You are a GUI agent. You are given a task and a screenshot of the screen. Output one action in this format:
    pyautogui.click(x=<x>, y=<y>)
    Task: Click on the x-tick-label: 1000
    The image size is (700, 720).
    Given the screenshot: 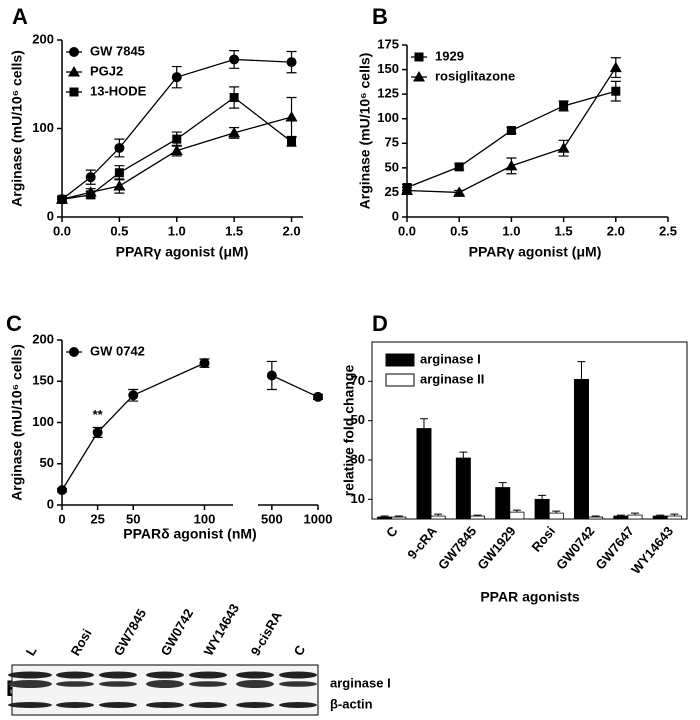 What is the action you would take?
    pyautogui.click(x=318, y=518)
    